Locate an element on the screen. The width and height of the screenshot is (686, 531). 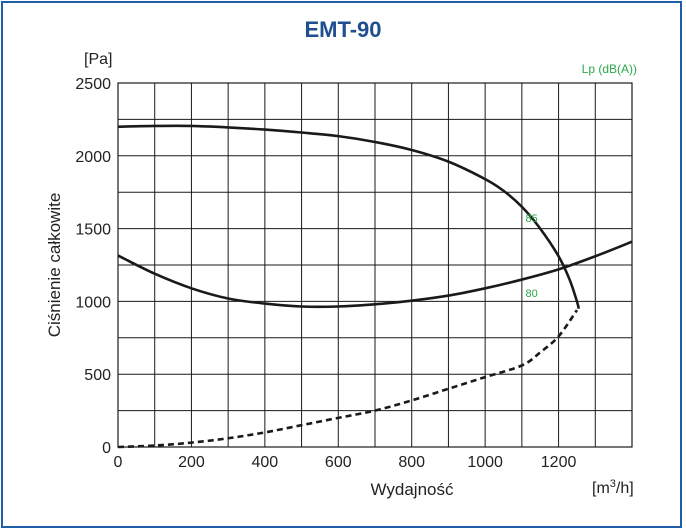
y-tick-label: 500 is located at coordinates (97, 375).